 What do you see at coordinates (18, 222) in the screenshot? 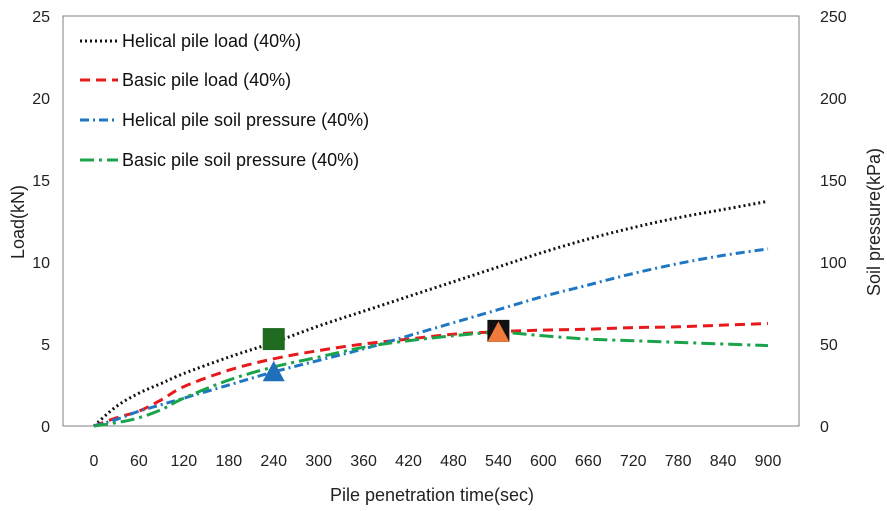
I see `y-axis-title: Load(kN)` at bounding box center [18, 222].